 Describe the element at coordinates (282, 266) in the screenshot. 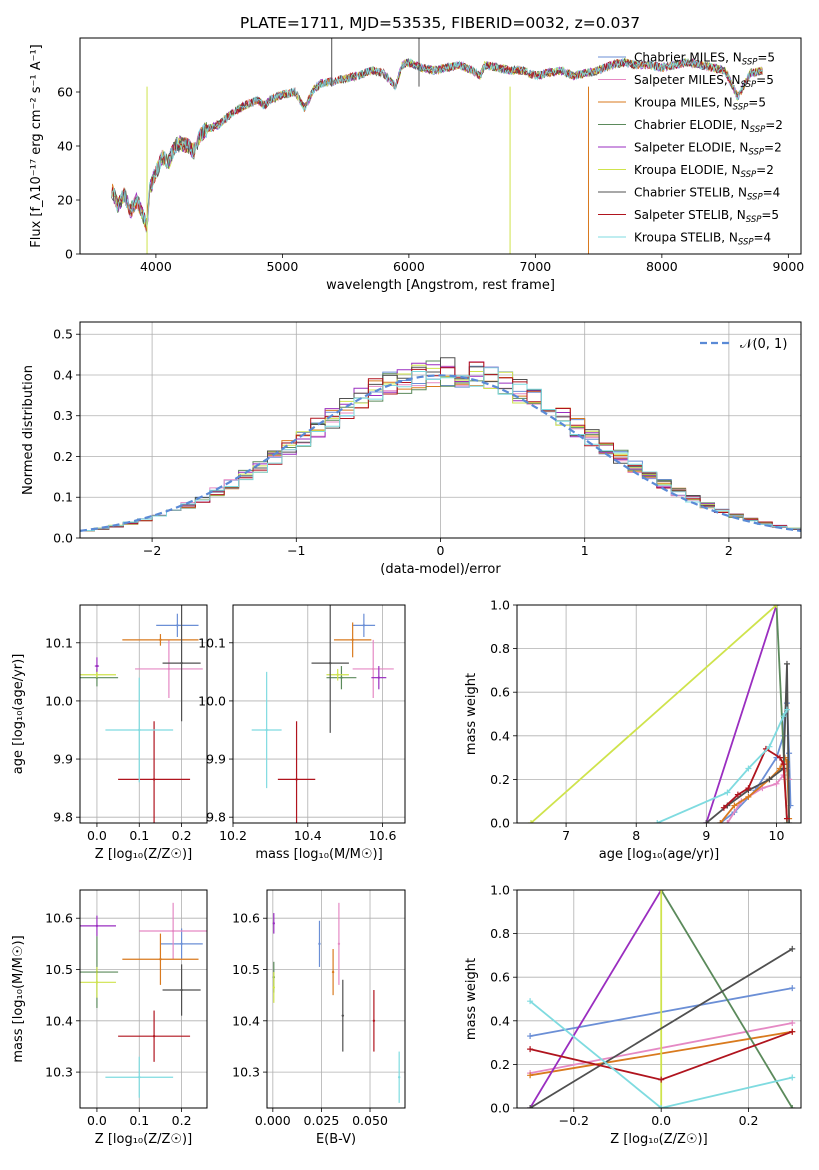

I see `x-tick-label: 5000` at that location.